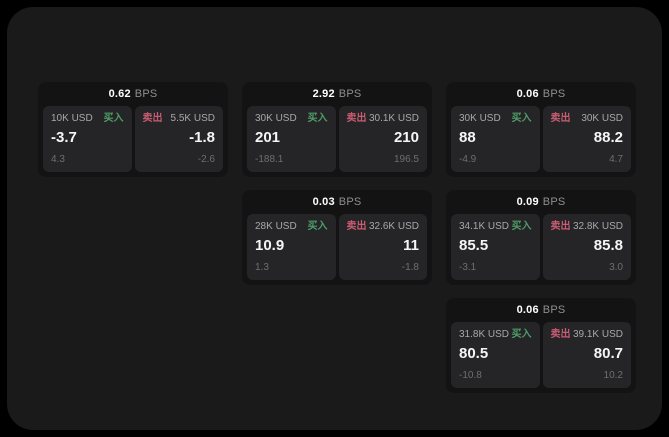 The height and width of the screenshot is (437, 669). What do you see at coordinates (597, 334) in the screenshot?
I see `sell-size: 39.1K USD` at bounding box center [597, 334].